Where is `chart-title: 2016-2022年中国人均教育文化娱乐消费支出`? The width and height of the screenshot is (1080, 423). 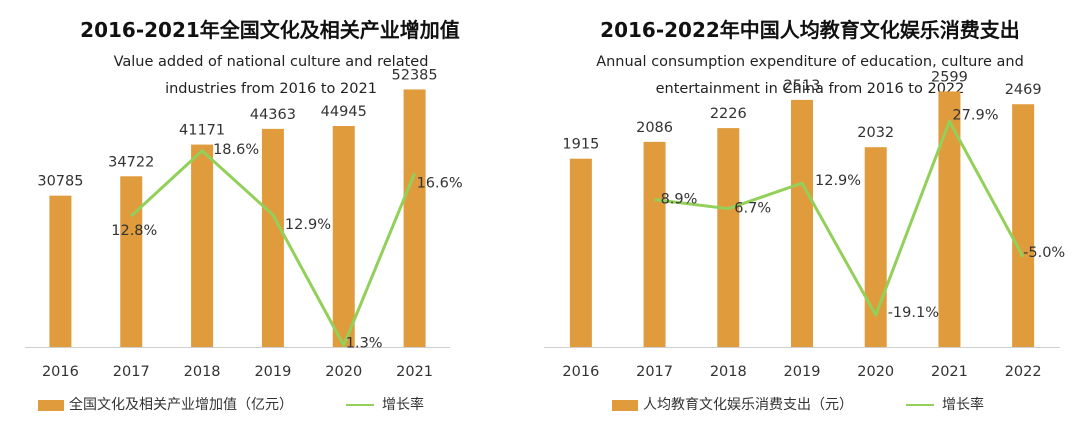 chart-title: 2016-2022年中国人均教育文化娱乐消费支出 is located at coordinates (810, 30).